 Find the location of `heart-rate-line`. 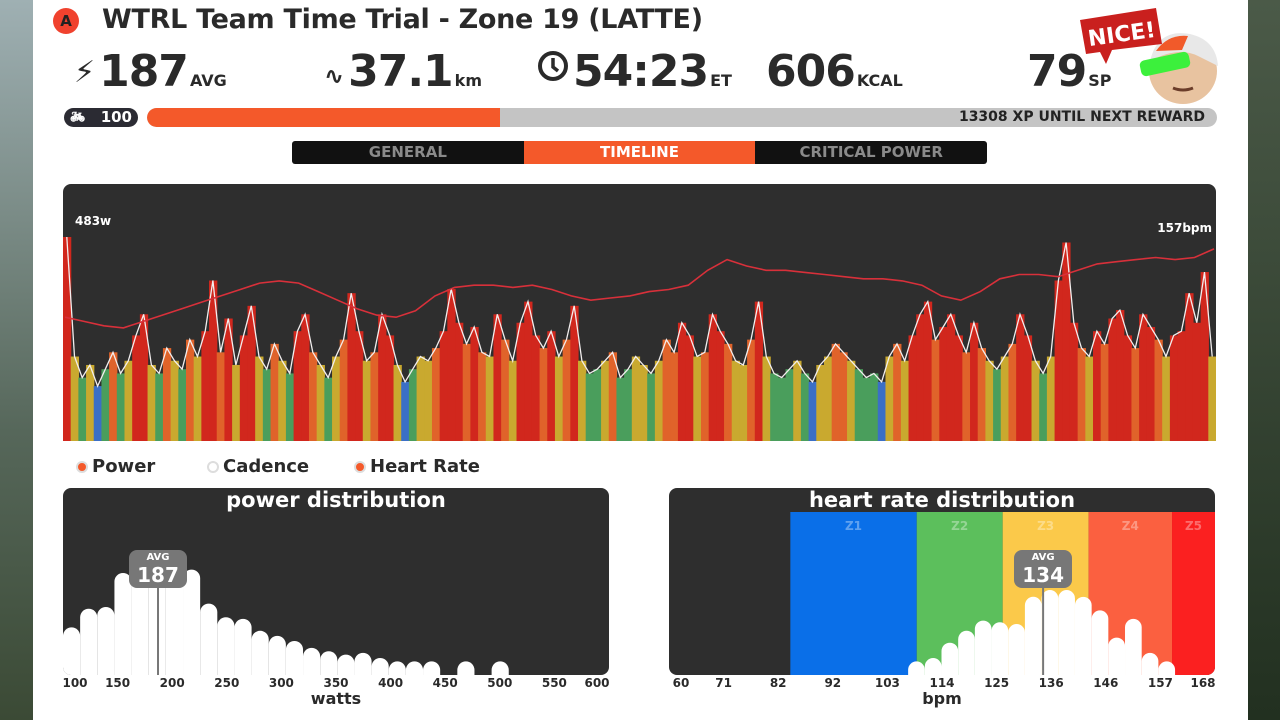

heart-rate-line is located at coordinates (639, 288).